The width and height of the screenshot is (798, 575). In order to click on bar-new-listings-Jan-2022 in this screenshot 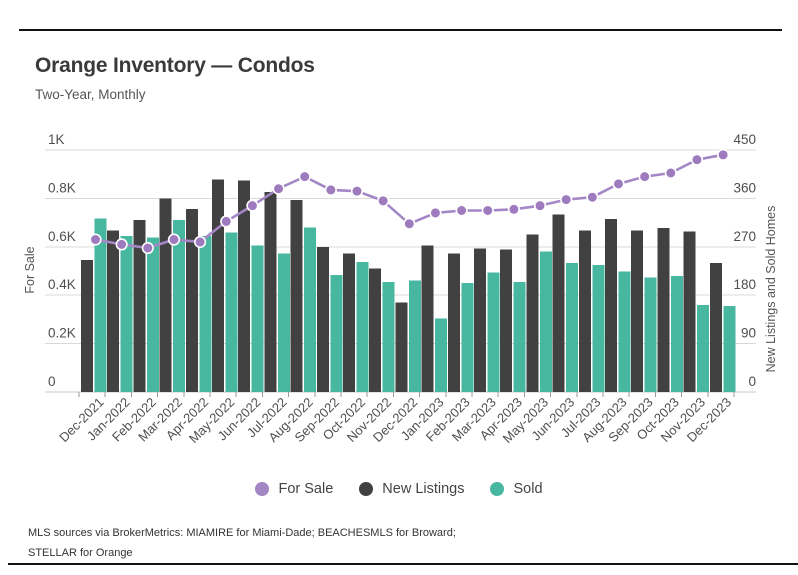, I will do `click(113, 311)`.